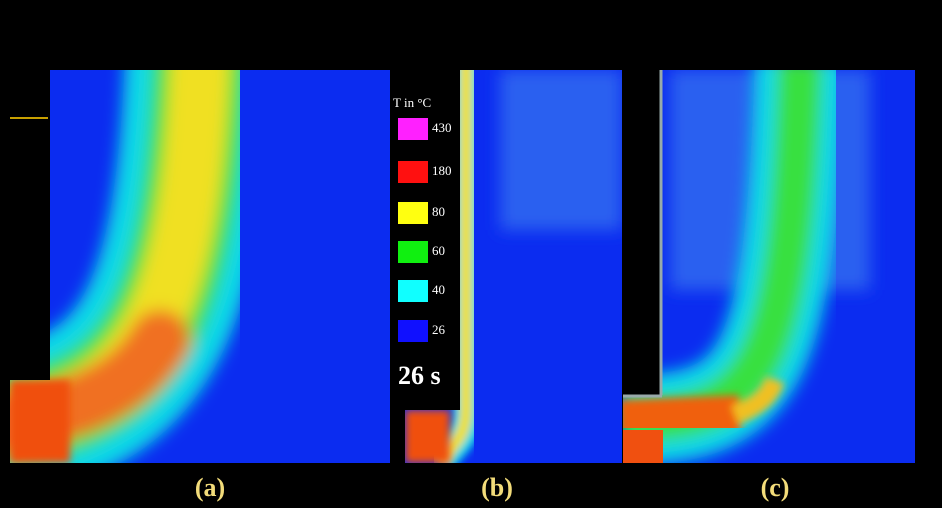 This screenshot has height=508, width=942. I want to click on legend-label: 180, so click(442, 170).